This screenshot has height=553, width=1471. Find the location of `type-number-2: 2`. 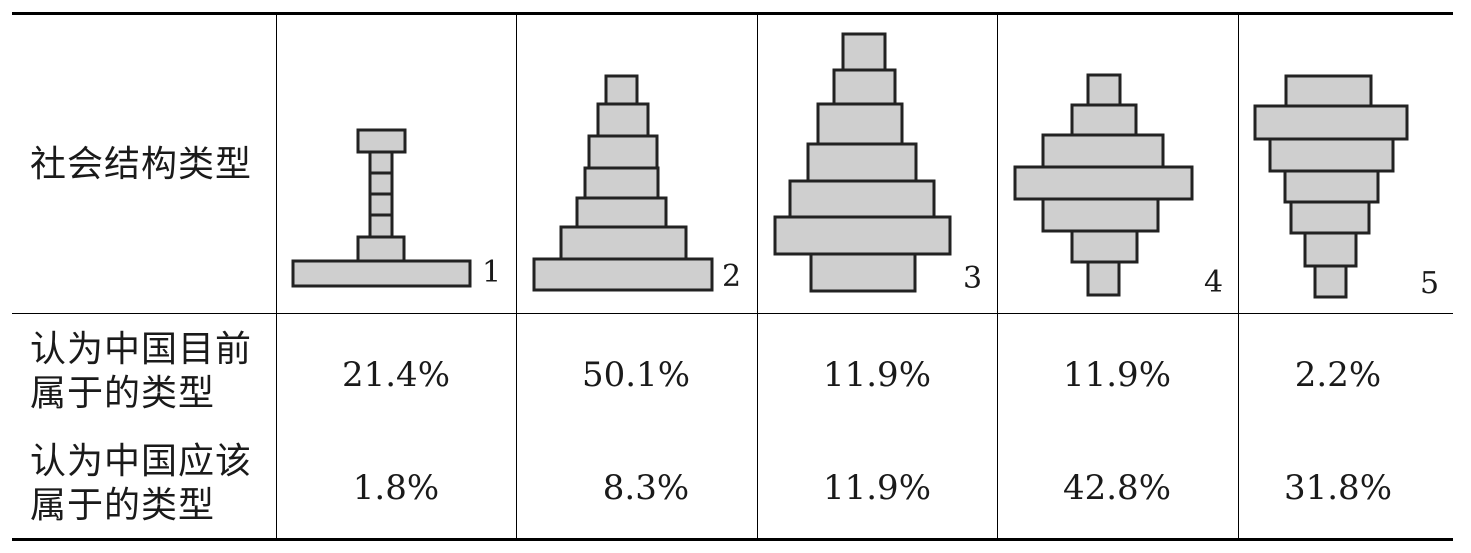

type-number-2: 2 is located at coordinates (732, 276).